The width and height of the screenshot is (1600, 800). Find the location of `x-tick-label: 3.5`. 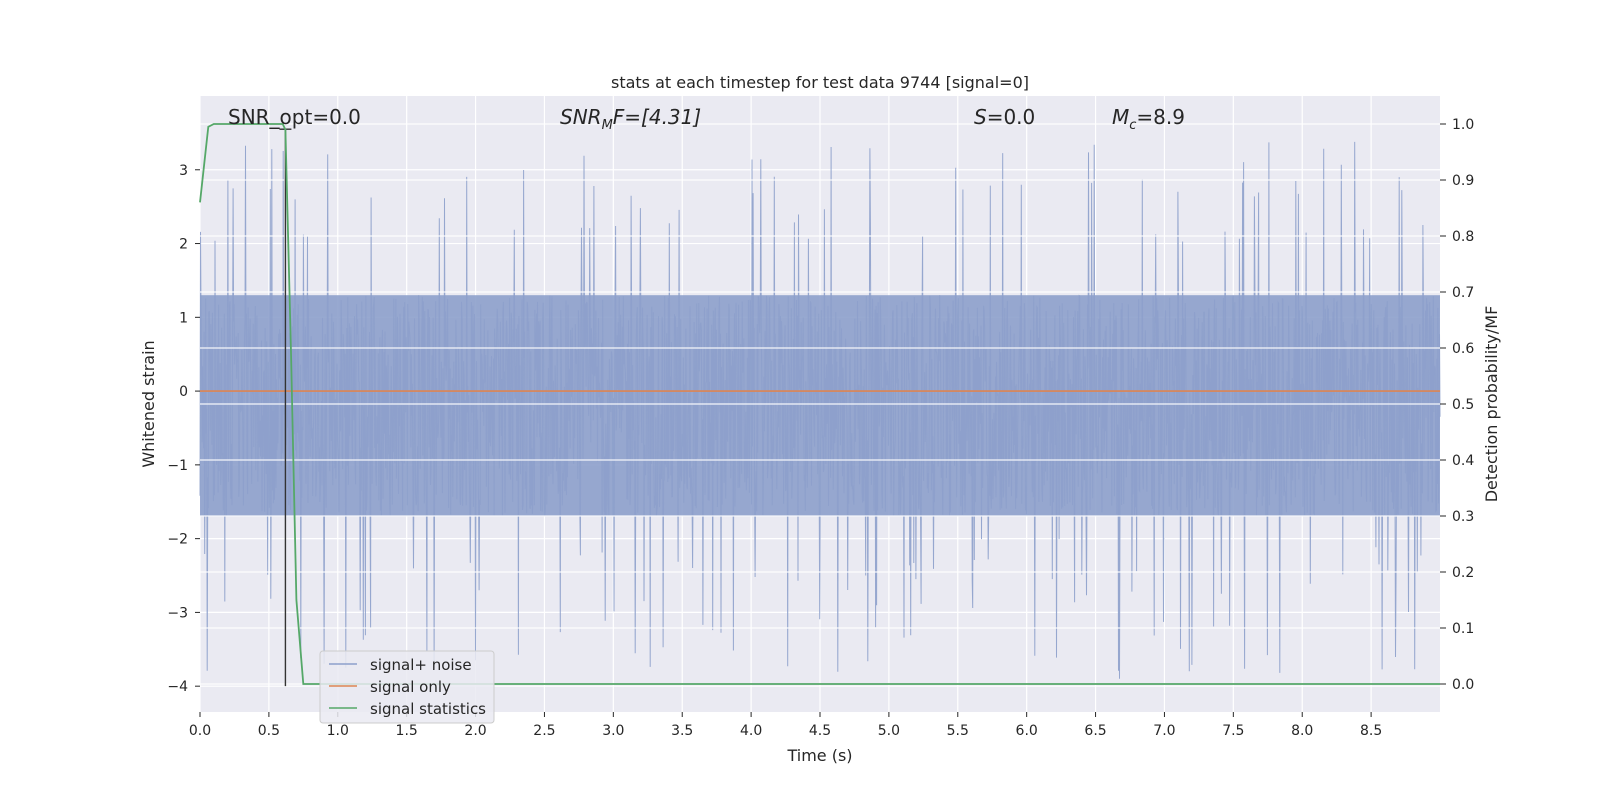

x-tick-label: 3.5 is located at coordinates (682, 731).